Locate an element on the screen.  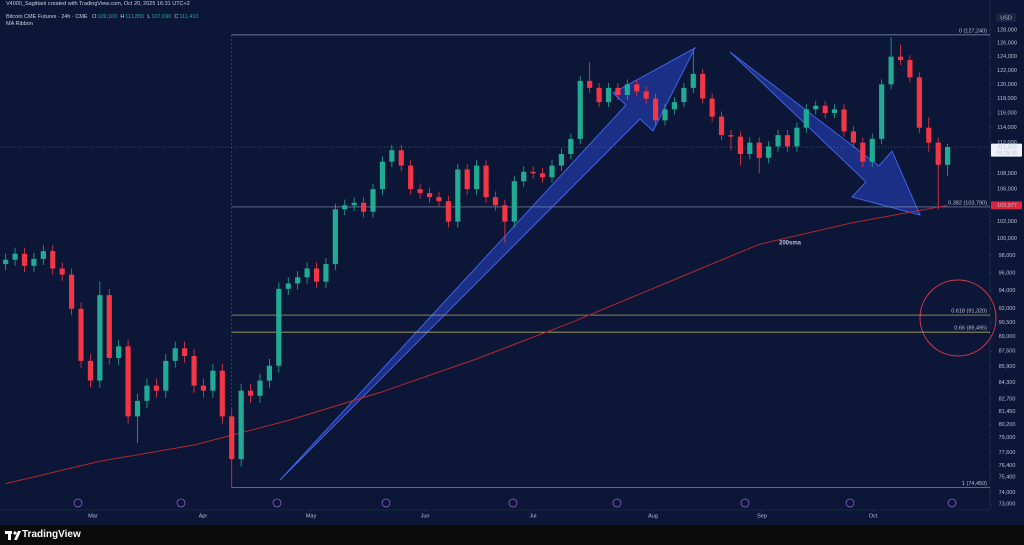
currency: USD is located at coordinates (1006, 18).